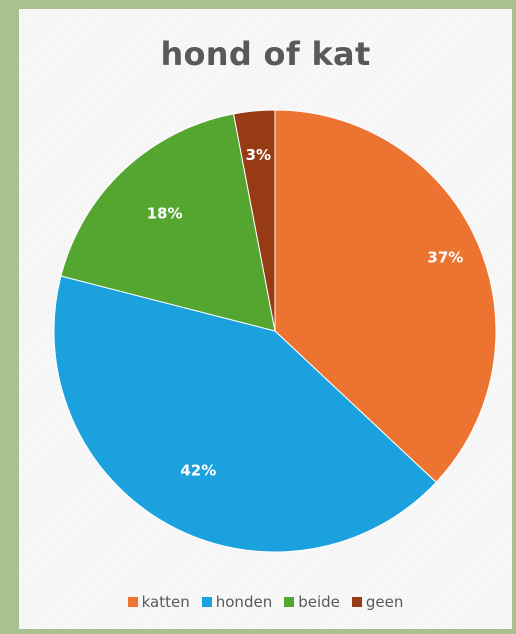 This screenshot has height=634, width=516. What do you see at coordinates (165, 213) in the screenshot?
I see `slice-label-beide: 18%` at bounding box center [165, 213].